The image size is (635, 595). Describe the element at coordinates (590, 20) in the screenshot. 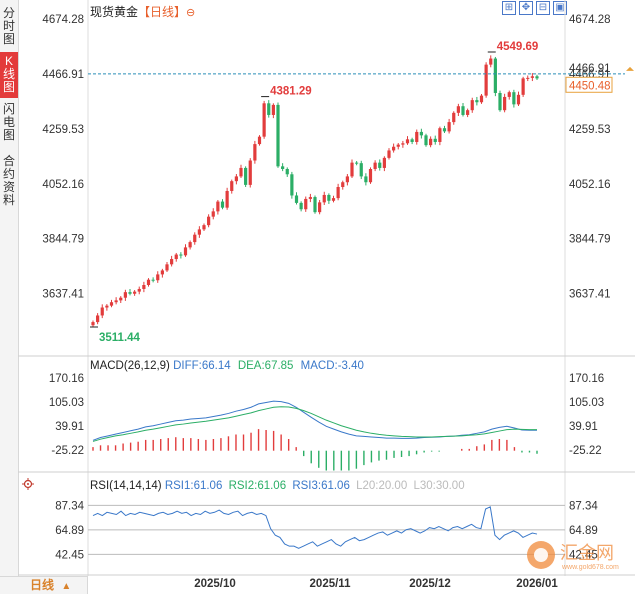

I see `y-tick-label: 4674.28` at that location.